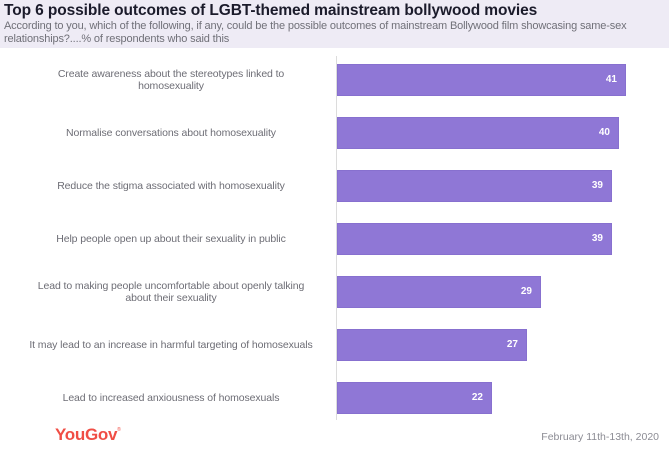  Describe the element at coordinates (119, 430) in the screenshot. I see `registered-mark-icon: ®` at that location.